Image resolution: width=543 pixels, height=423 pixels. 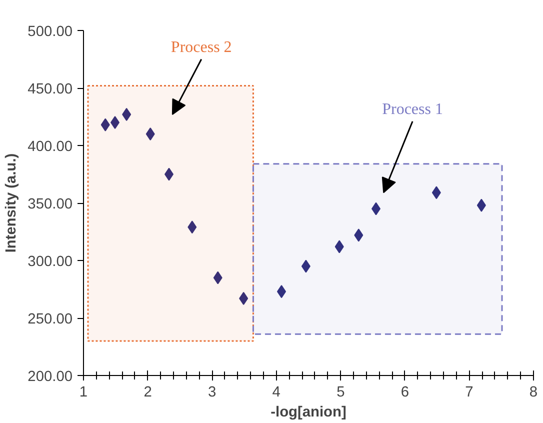 What do you see at coordinates (148, 392) in the screenshot?
I see `x-tick-label: 2` at bounding box center [148, 392].